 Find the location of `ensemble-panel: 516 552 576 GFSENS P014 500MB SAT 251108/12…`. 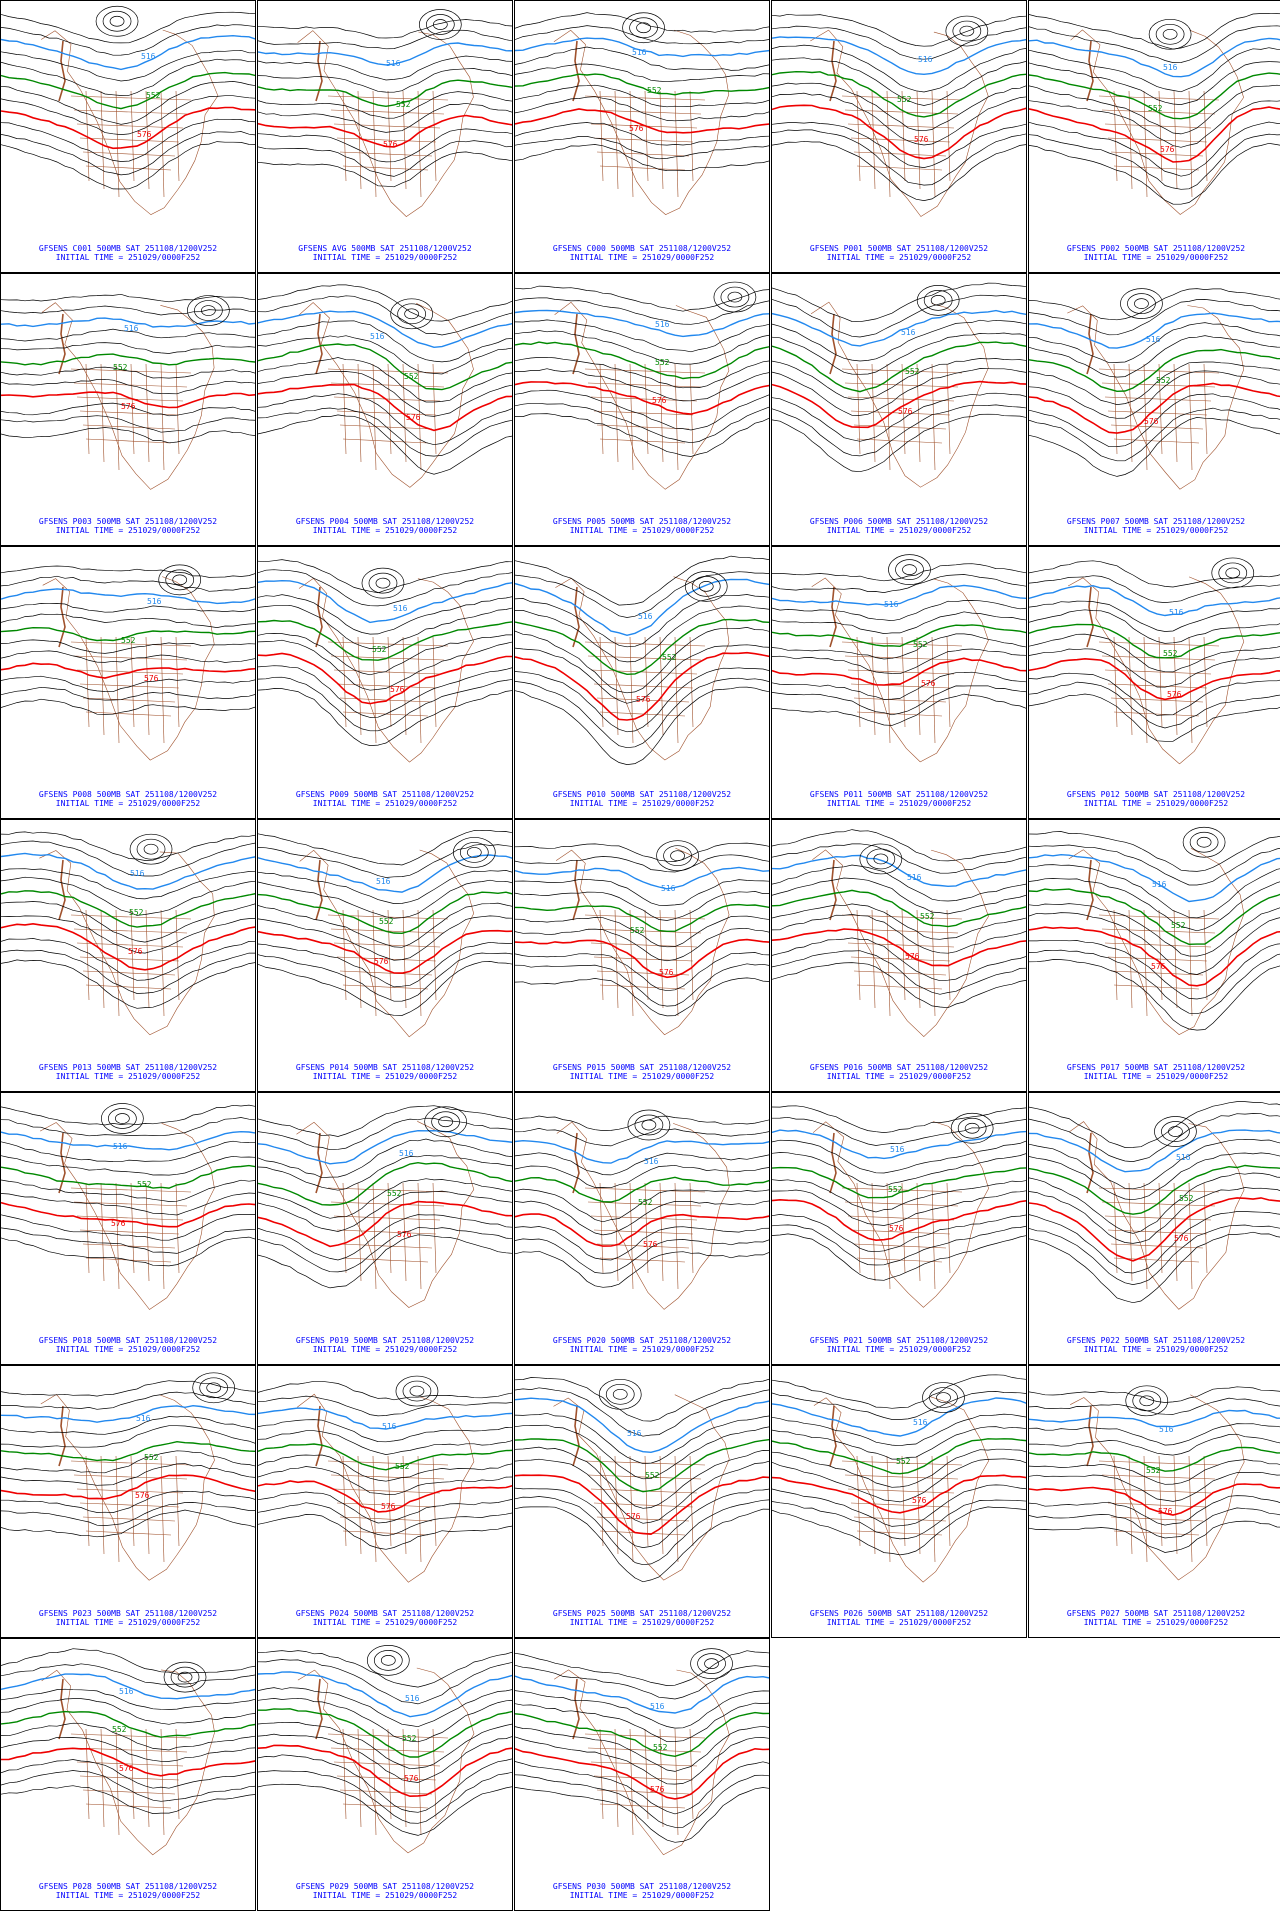

ensemble-panel: 516 552 576 GFSENS P014 500MB SAT 251108/12… is located at coordinates (385, 955).